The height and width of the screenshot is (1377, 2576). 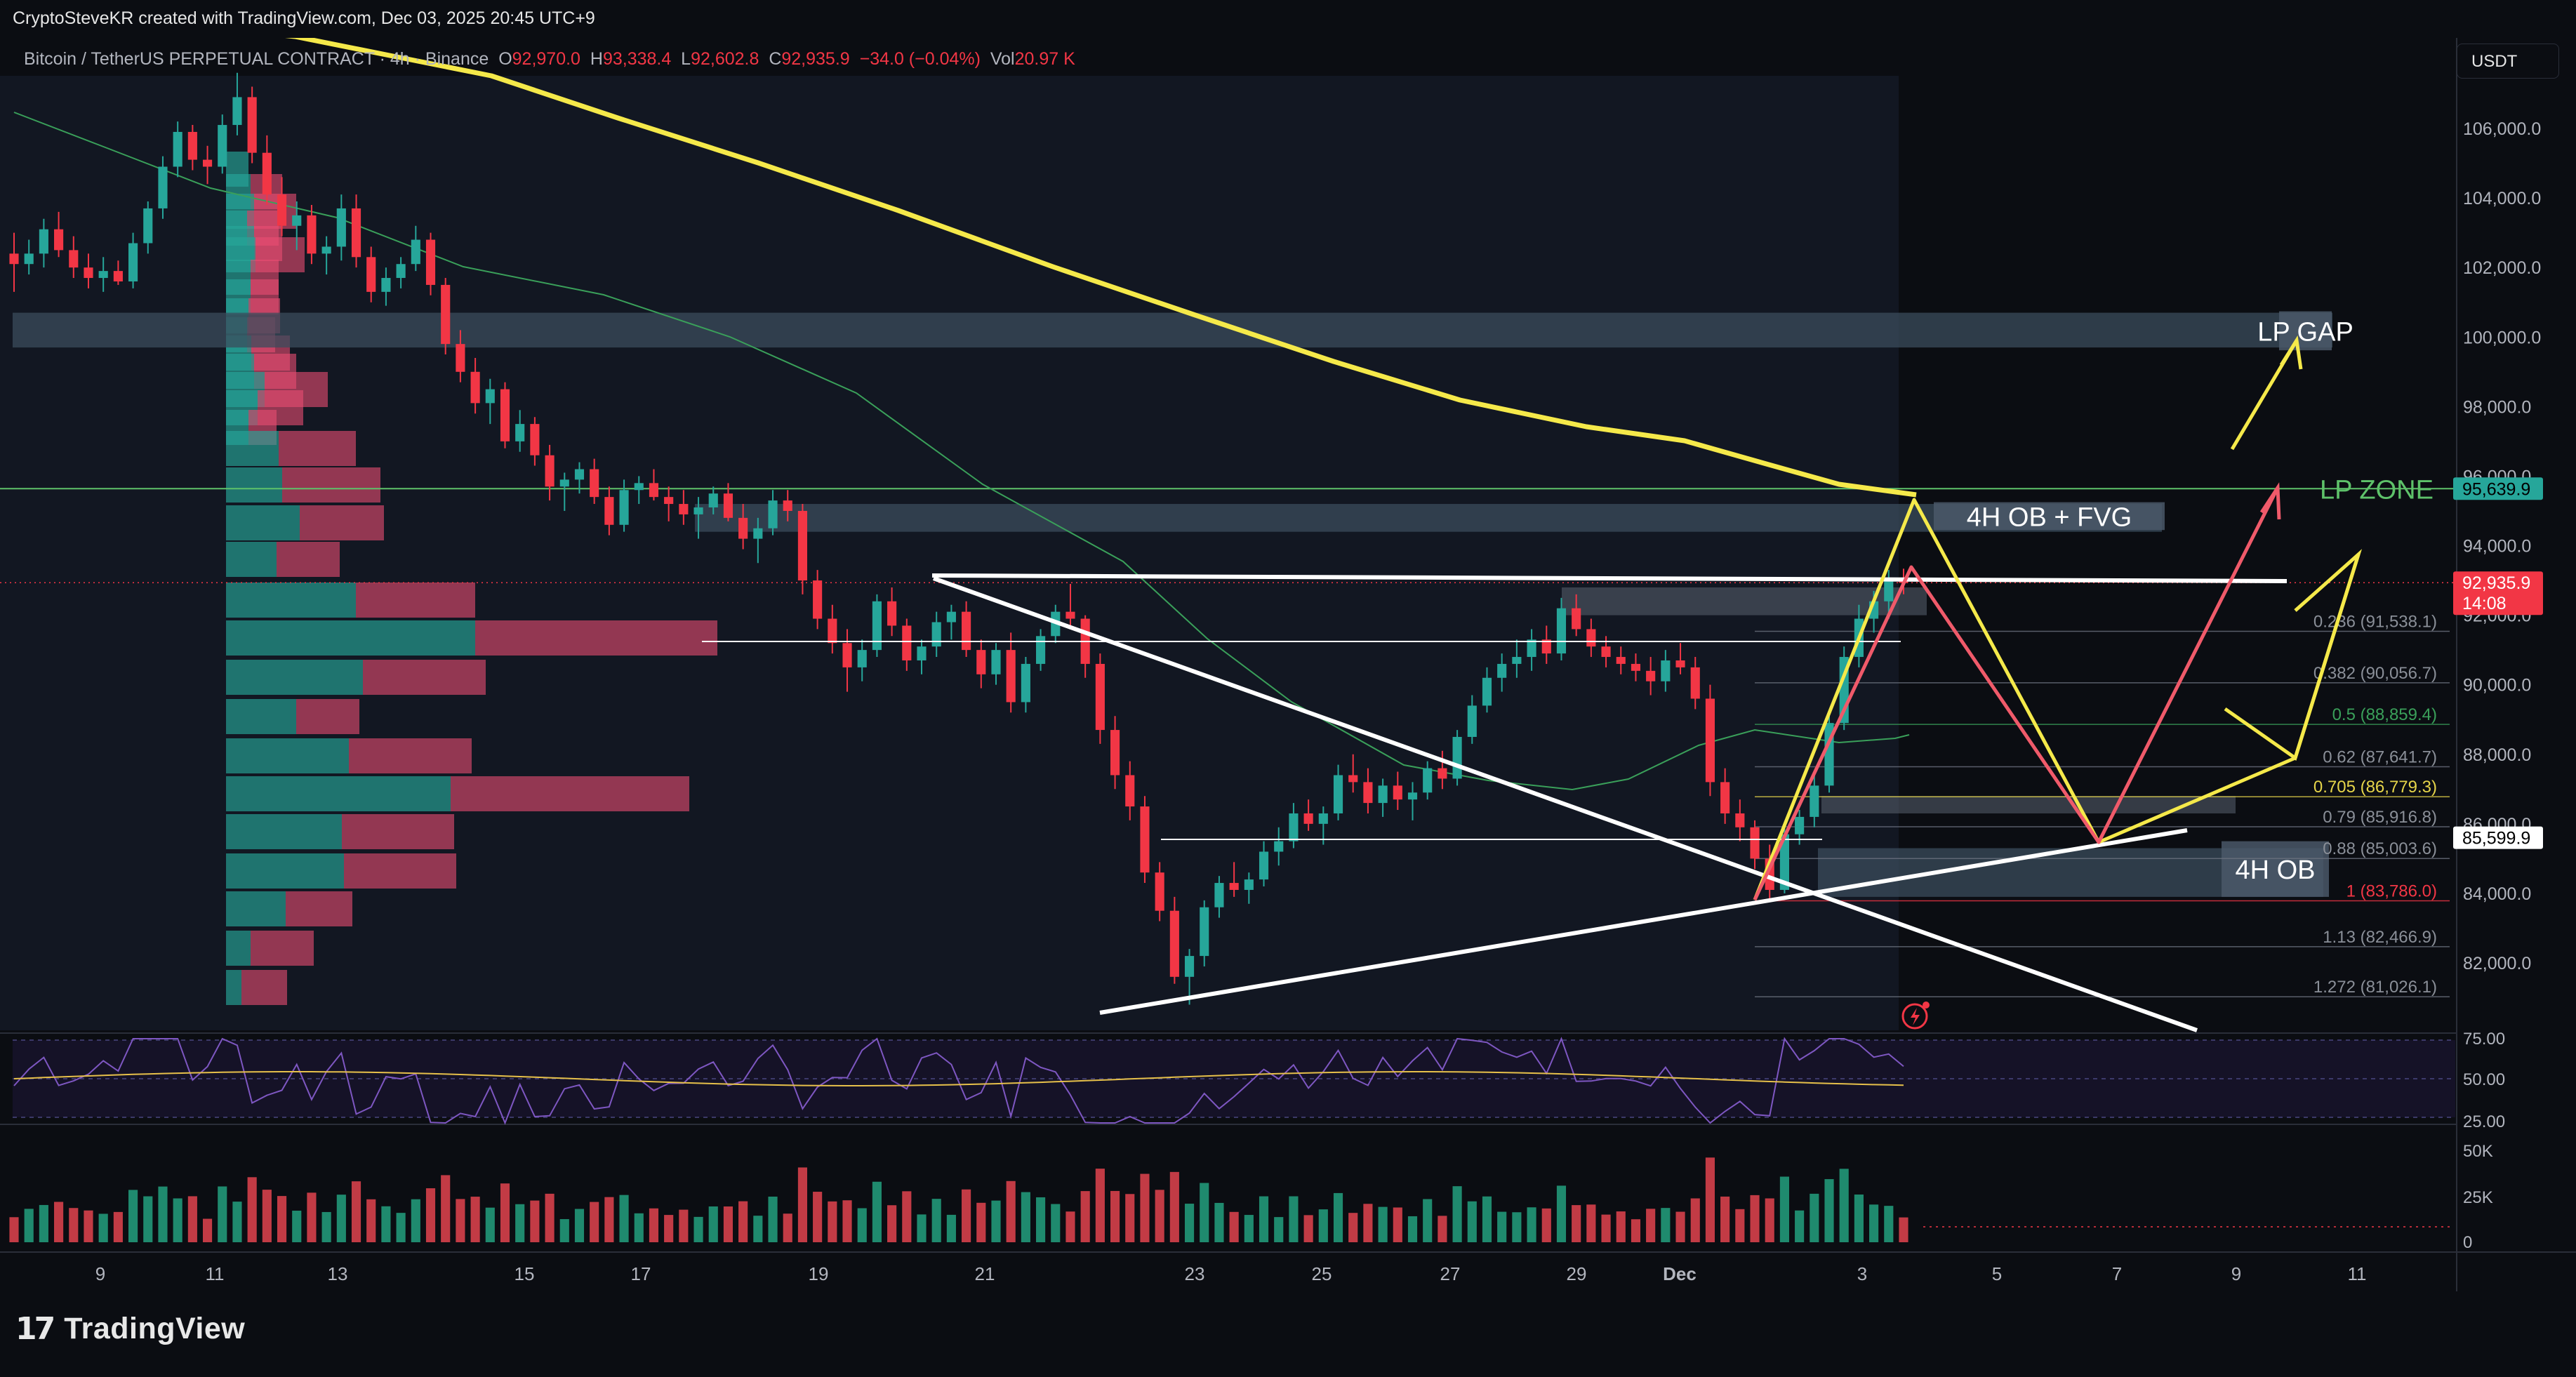 I want to click on time-axis: 9 11 13 15 17 19 21 23 25 27 29 Dec 3 5 7 9 11, so click(x=1231, y=1273).